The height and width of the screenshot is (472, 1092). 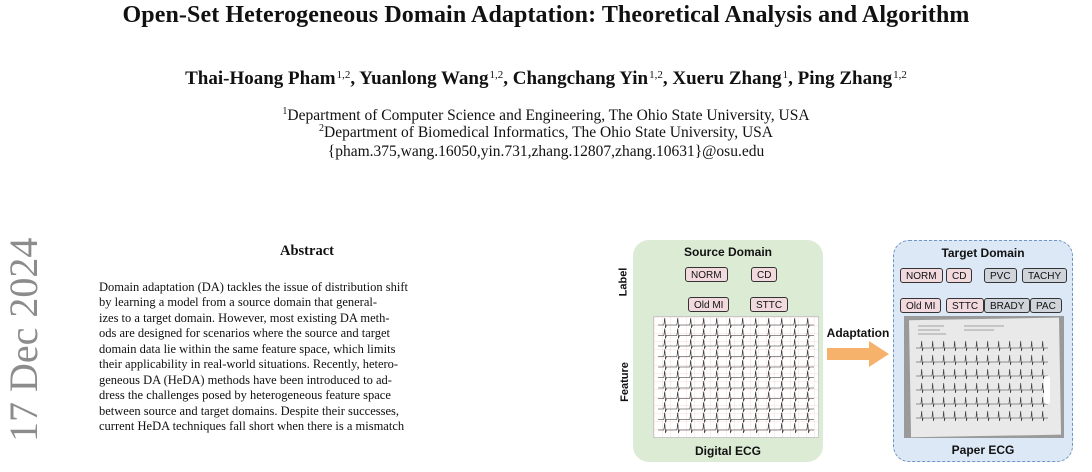 I want to click on source-domain-footer: Digital ECG, so click(x=727, y=451).